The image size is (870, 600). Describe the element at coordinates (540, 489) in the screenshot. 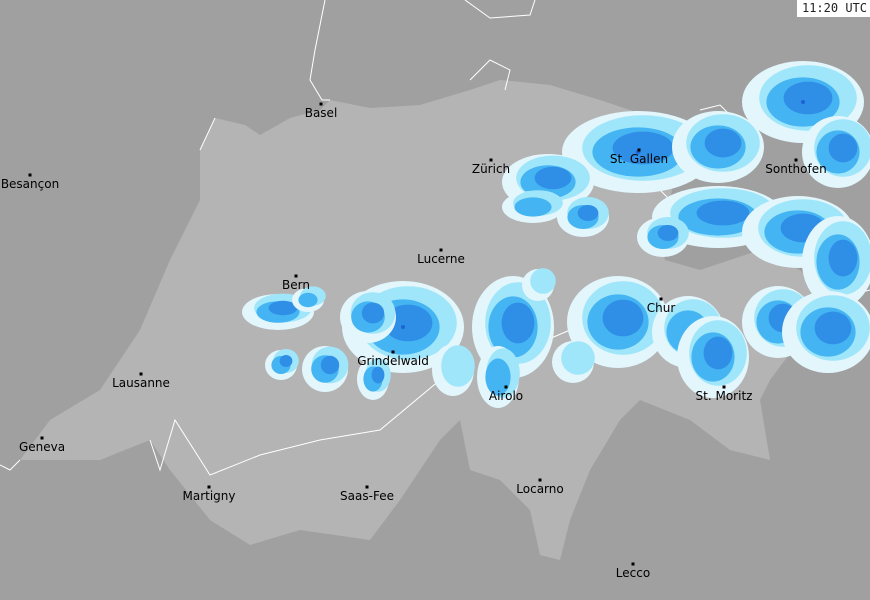

I see `city-label: Locarno` at that location.